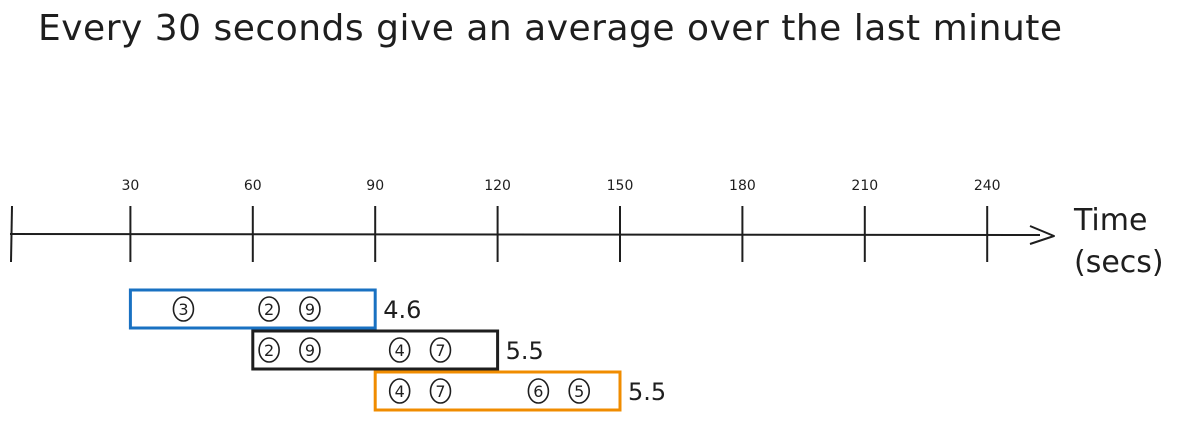 The height and width of the screenshot is (422, 1189). What do you see at coordinates (525, 234) in the screenshot?
I see `axis-line` at bounding box center [525, 234].